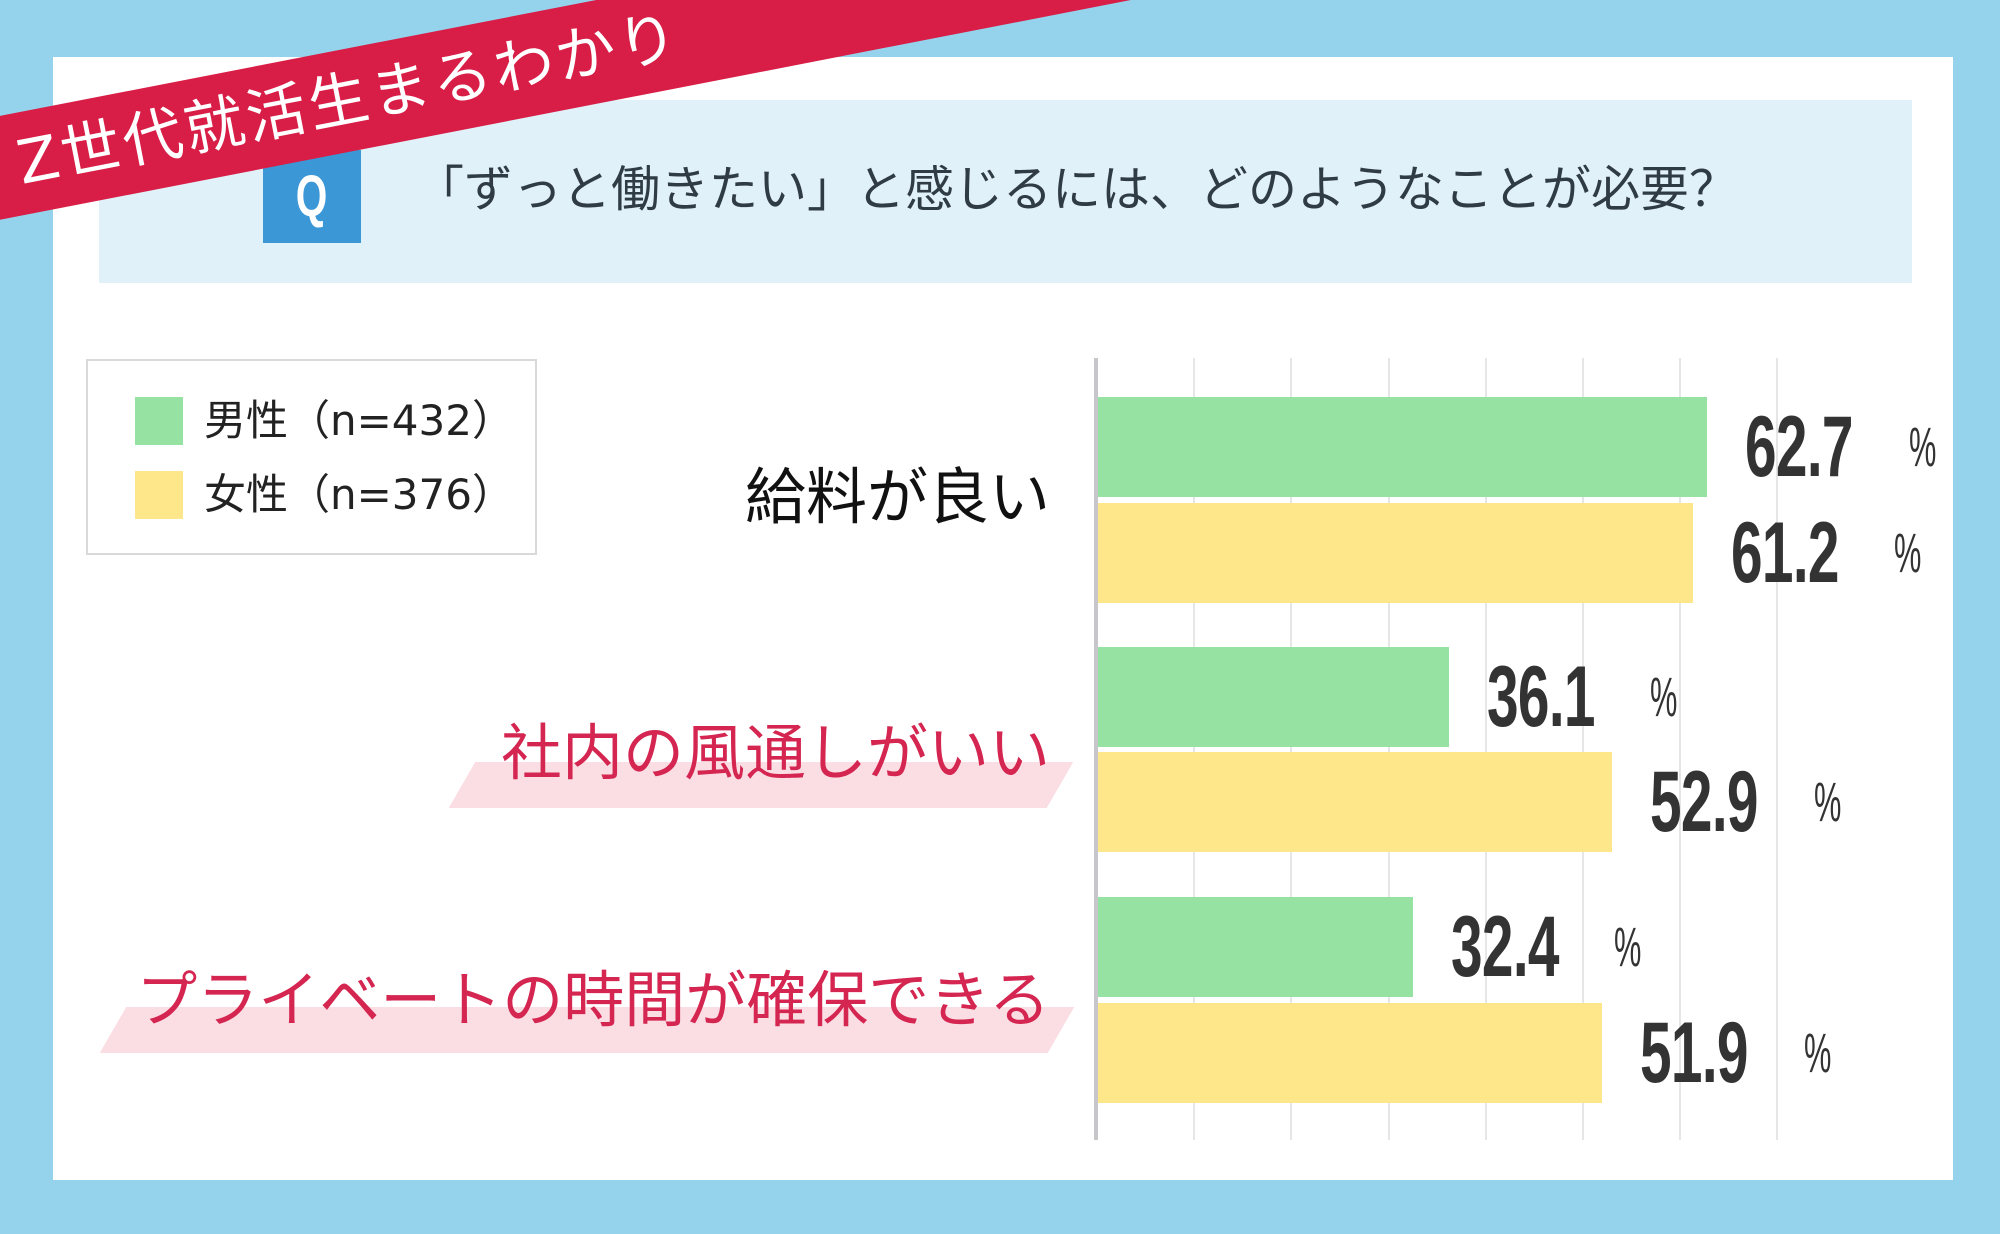 The image size is (2000, 1234). What do you see at coordinates (312, 196) in the screenshot?
I see `question-badge-letter: Q` at bounding box center [312, 196].